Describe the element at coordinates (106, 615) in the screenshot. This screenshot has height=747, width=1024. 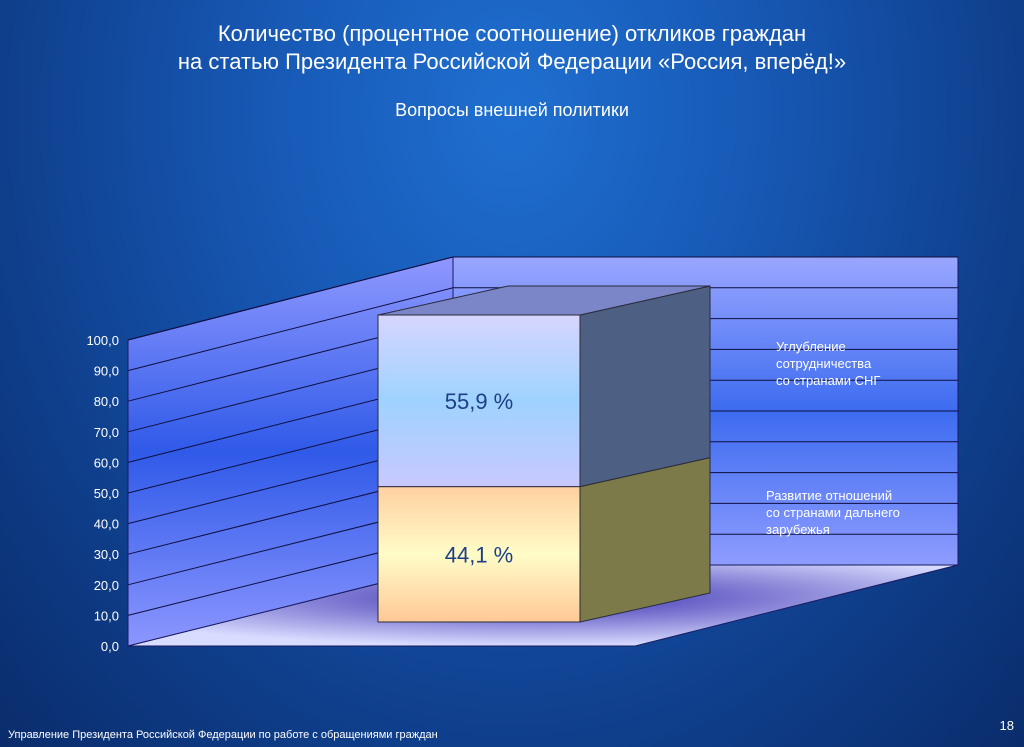
I see `y-tick-label: 10,0` at that location.